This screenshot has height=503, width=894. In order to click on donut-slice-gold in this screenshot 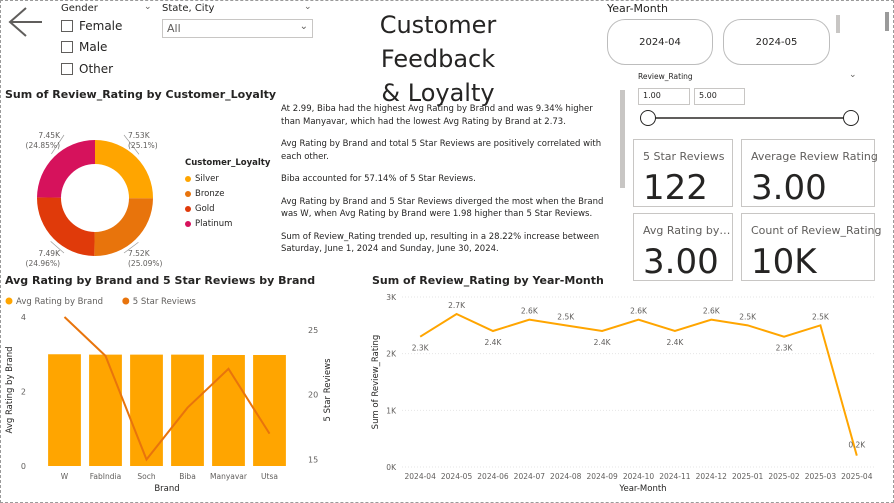, I will do `click(66, 226)`.